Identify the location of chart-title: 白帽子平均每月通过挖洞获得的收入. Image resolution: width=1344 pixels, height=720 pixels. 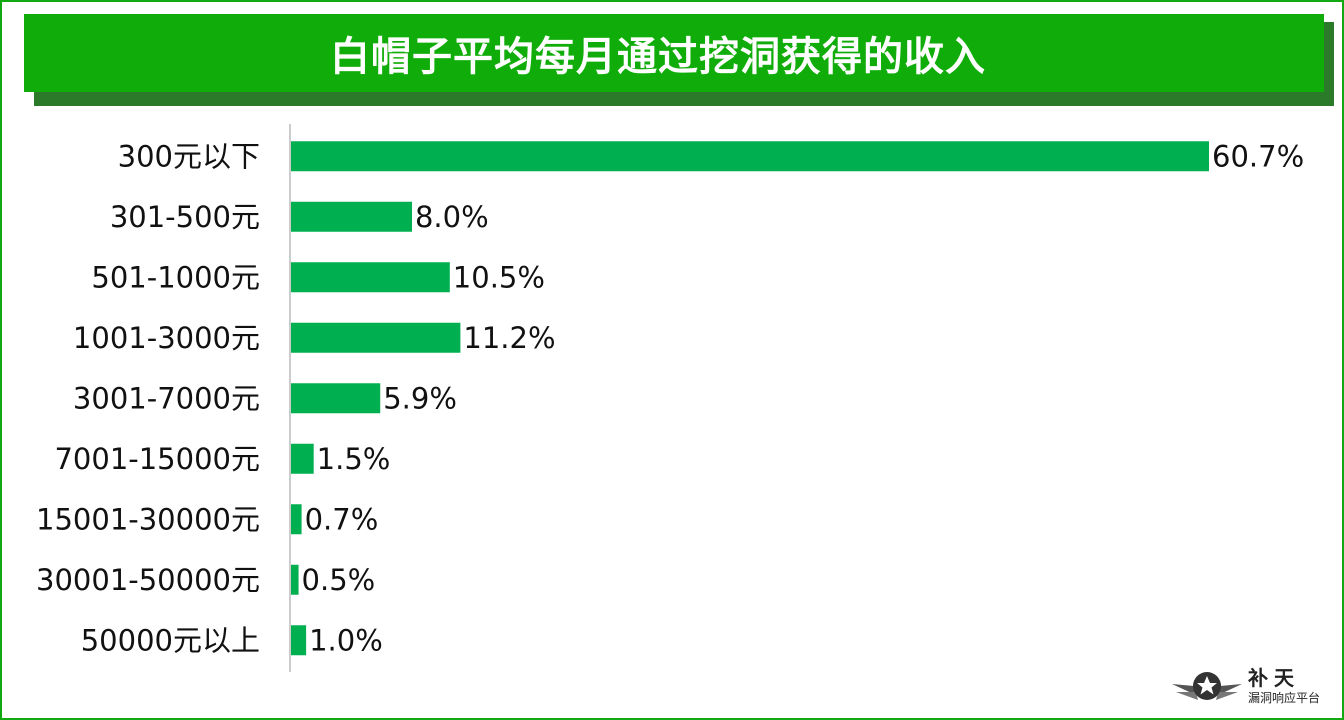
(658, 57).